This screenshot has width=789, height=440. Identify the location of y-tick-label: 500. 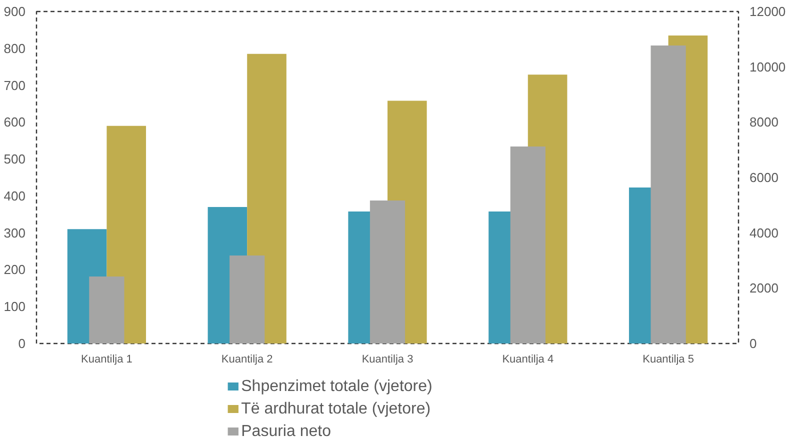
(15, 159).